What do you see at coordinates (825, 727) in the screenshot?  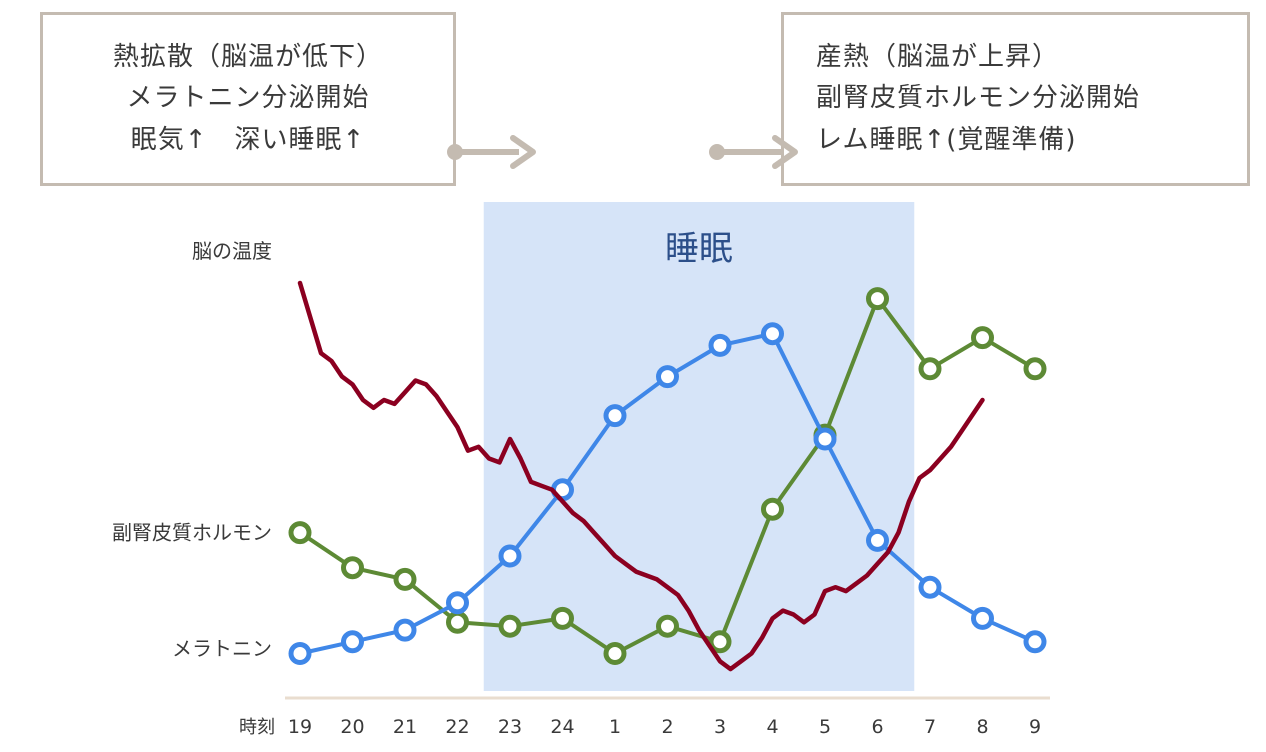 I see `x-tick-label: 5` at bounding box center [825, 727].